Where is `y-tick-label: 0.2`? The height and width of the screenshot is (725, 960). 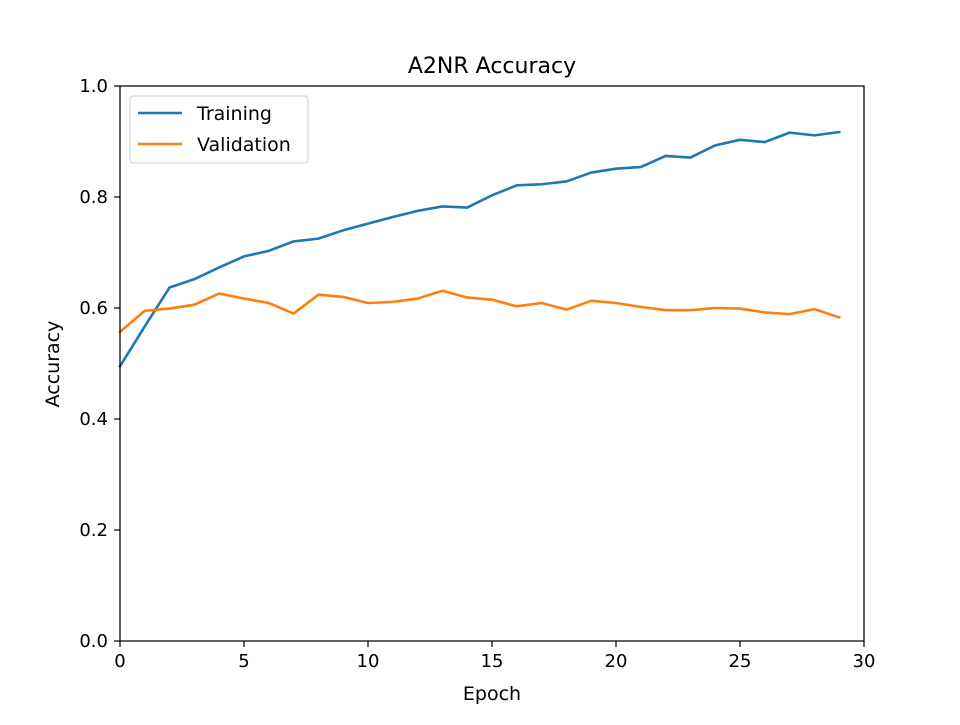
y-tick-label: 0.2 is located at coordinates (93, 530).